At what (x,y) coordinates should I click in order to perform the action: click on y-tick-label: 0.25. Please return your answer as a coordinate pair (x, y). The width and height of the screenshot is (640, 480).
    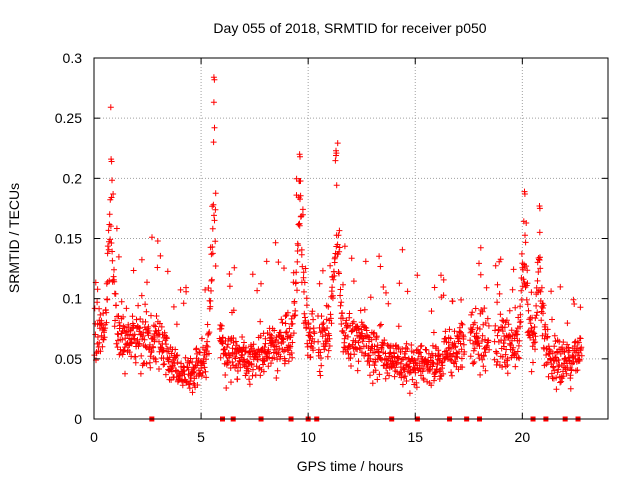
    Looking at the image, I should click on (68, 118).